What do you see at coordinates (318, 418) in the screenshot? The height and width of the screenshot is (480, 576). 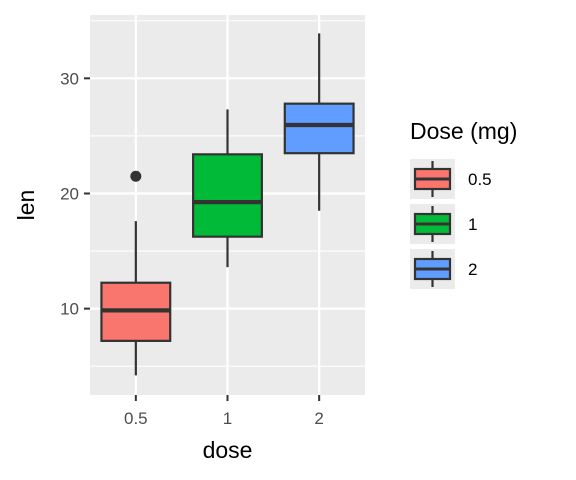 I see `x-tick-label: 2` at bounding box center [318, 418].